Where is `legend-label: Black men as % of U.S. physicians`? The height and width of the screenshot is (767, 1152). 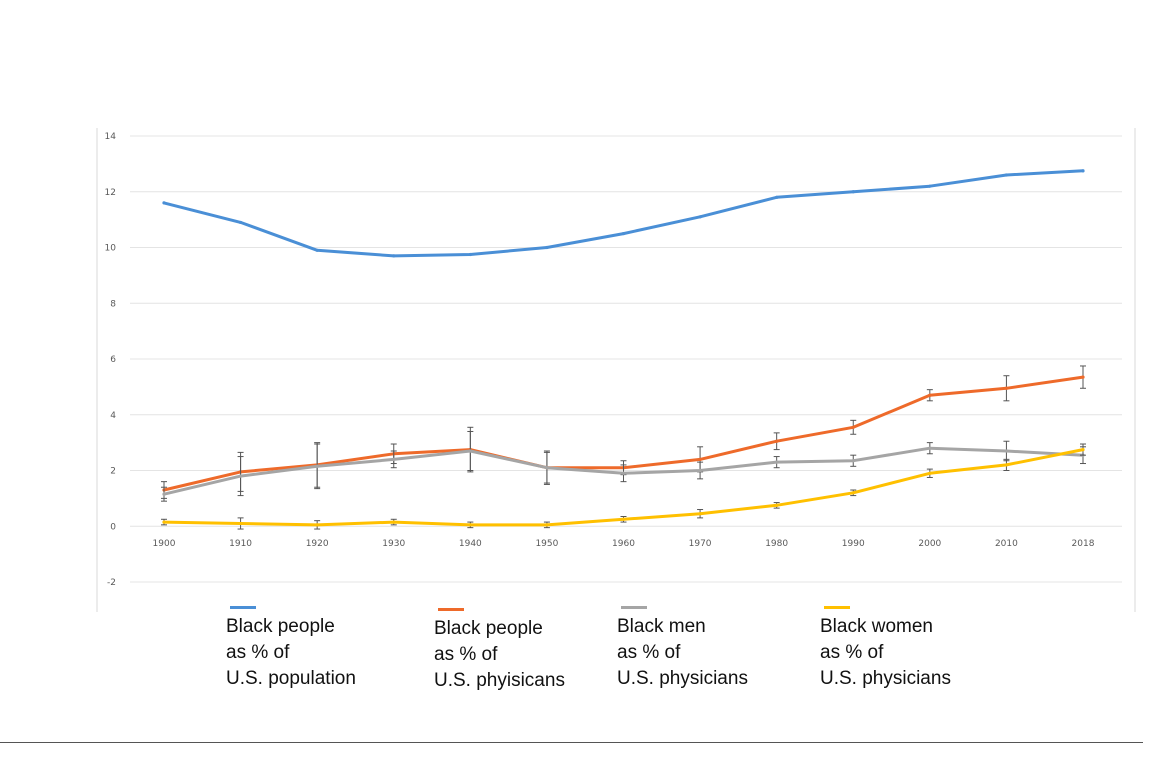 legend-label: Black men as % of U.S. physicians is located at coordinates (682, 652).